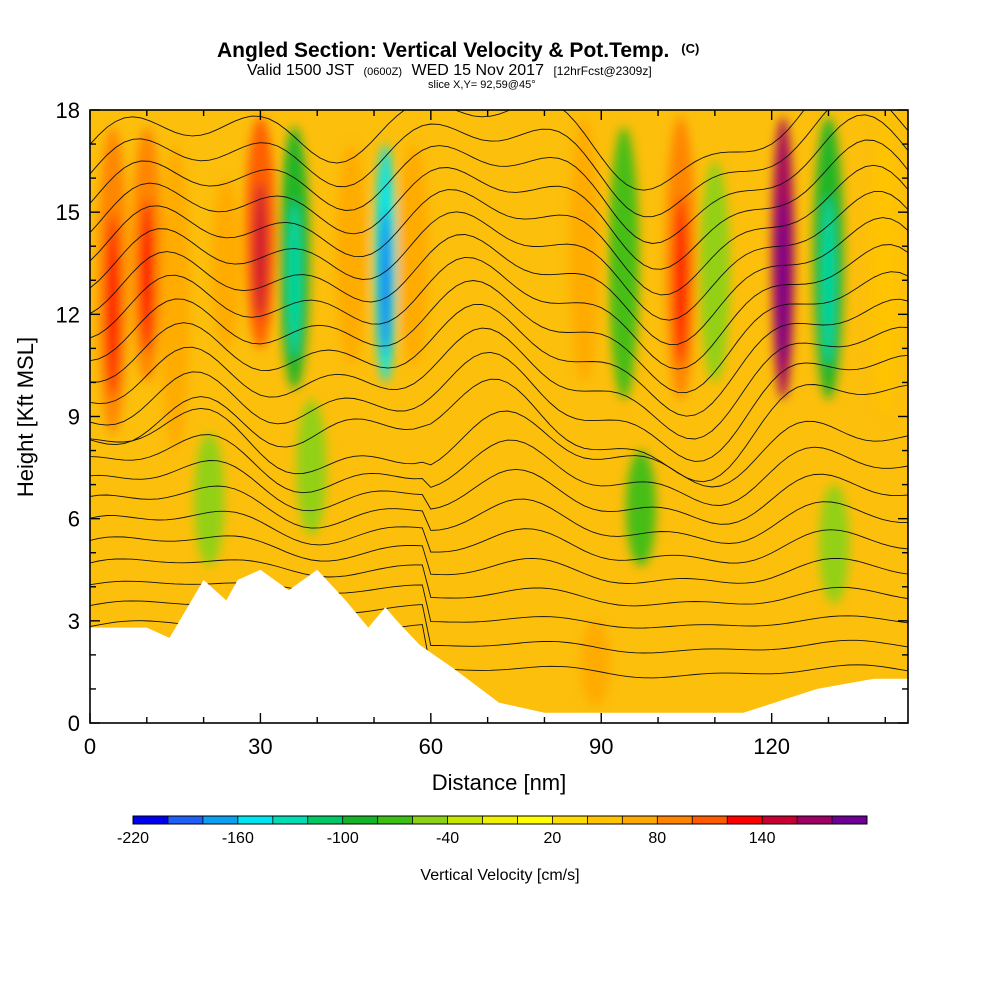  What do you see at coordinates (553, 838) in the screenshot?
I see `colorbar-tick-label: 20` at bounding box center [553, 838].